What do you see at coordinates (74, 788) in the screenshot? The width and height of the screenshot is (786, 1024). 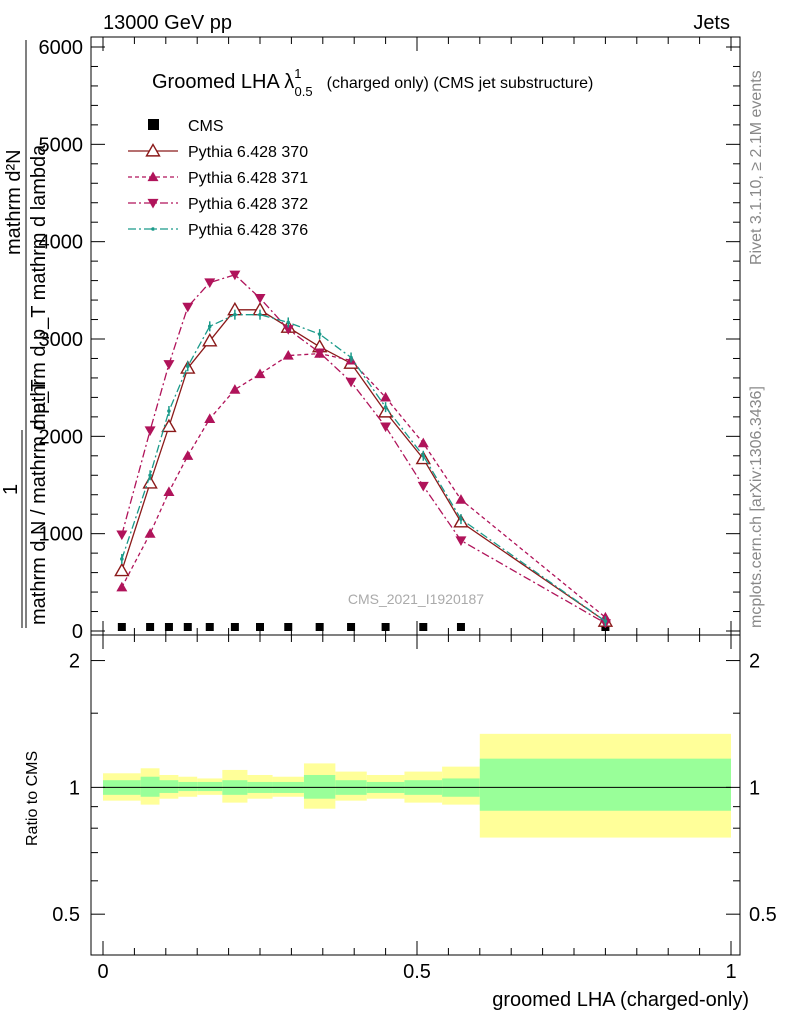 I see `ratio-y-tick-label: 1` at bounding box center [74, 788].